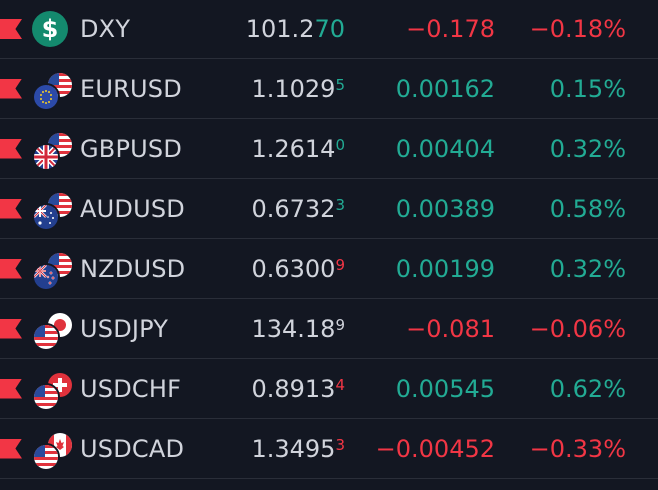  Describe the element at coordinates (577, 328) in the screenshot. I see `change-percent: −0.06%` at that location.